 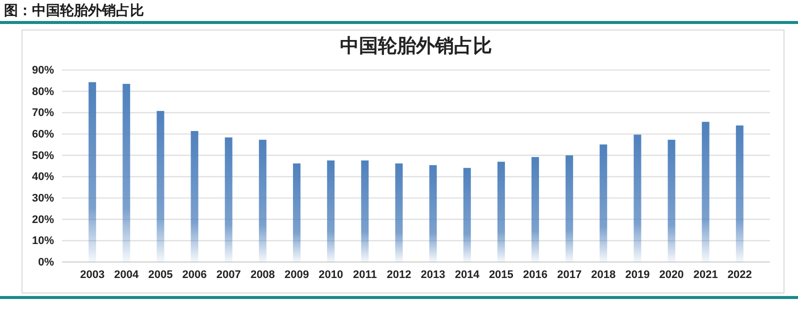 What do you see at coordinates (43, 70) in the screenshot?
I see `y-tick-label: 90%` at bounding box center [43, 70].